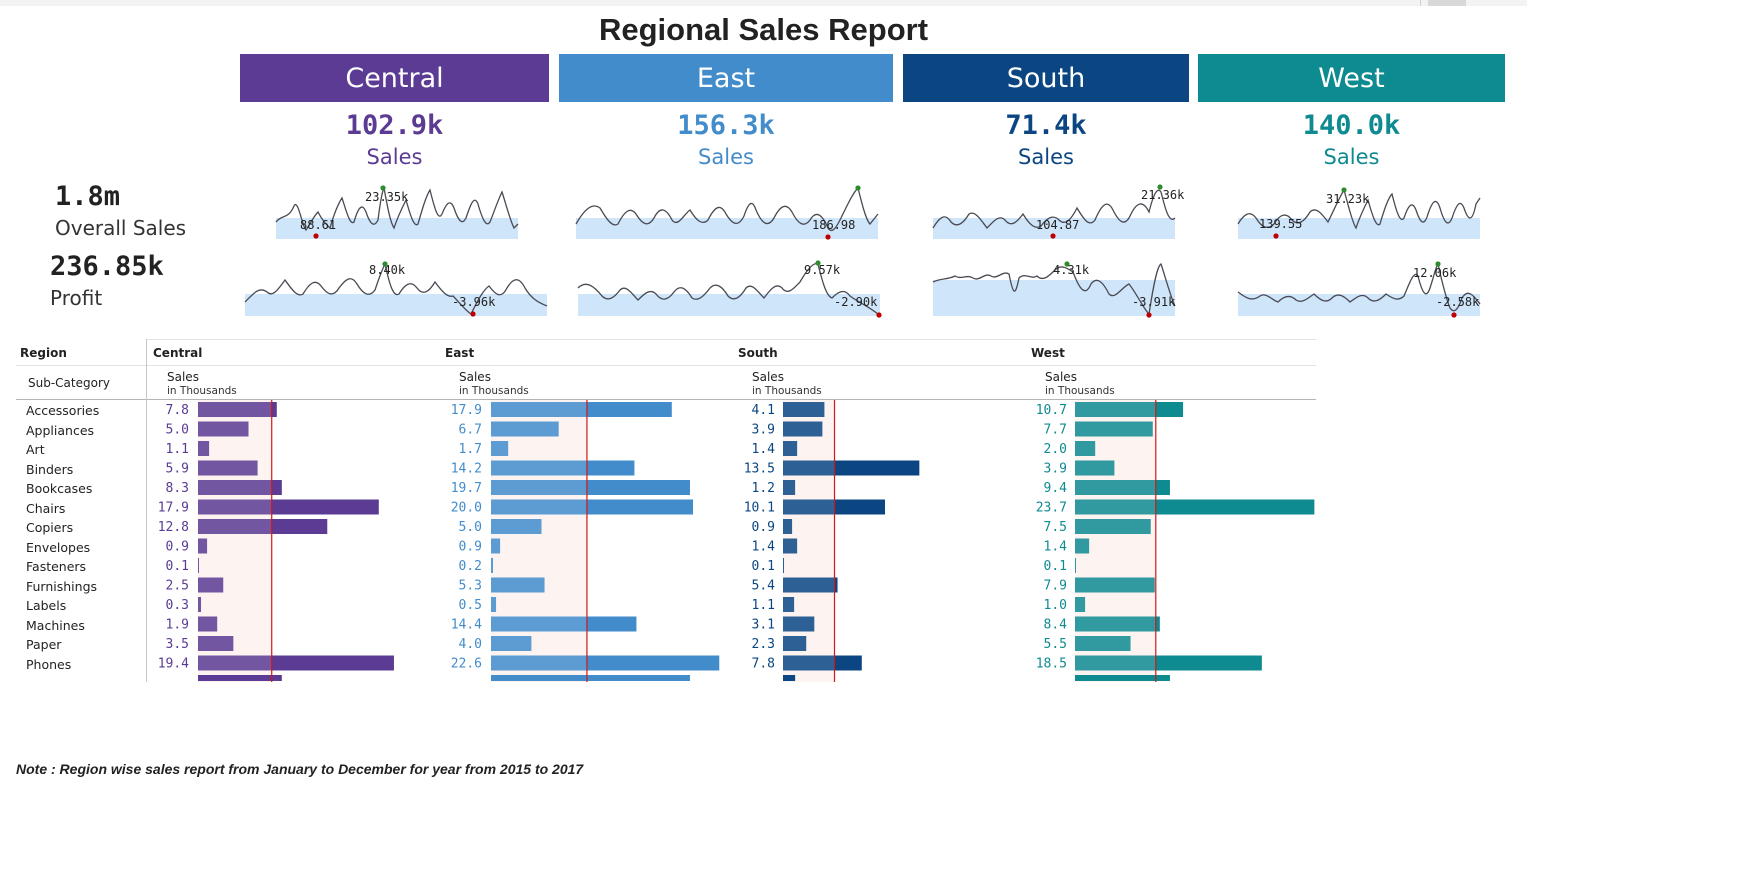 This screenshot has height=888, width=1758. Describe the element at coordinates (55, 625) in the screenshot. I see `subcategory-label: Machines` at that location.